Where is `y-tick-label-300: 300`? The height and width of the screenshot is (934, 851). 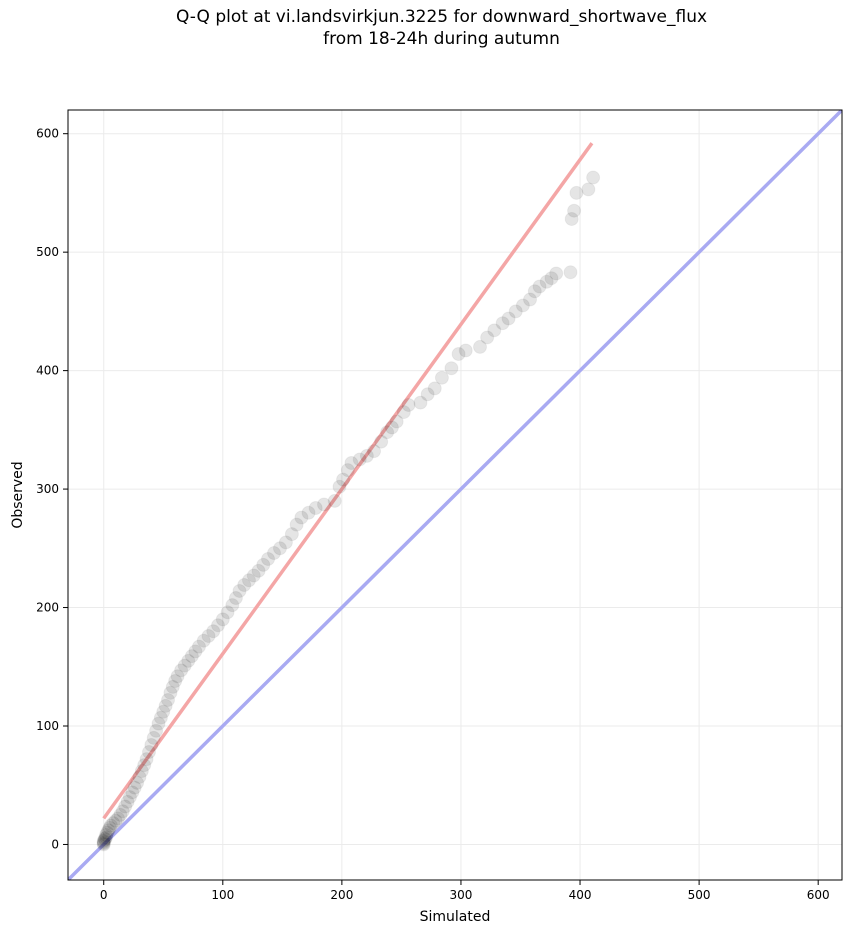 y-tick-label-300: 300 is located at coordinates (47, 489).